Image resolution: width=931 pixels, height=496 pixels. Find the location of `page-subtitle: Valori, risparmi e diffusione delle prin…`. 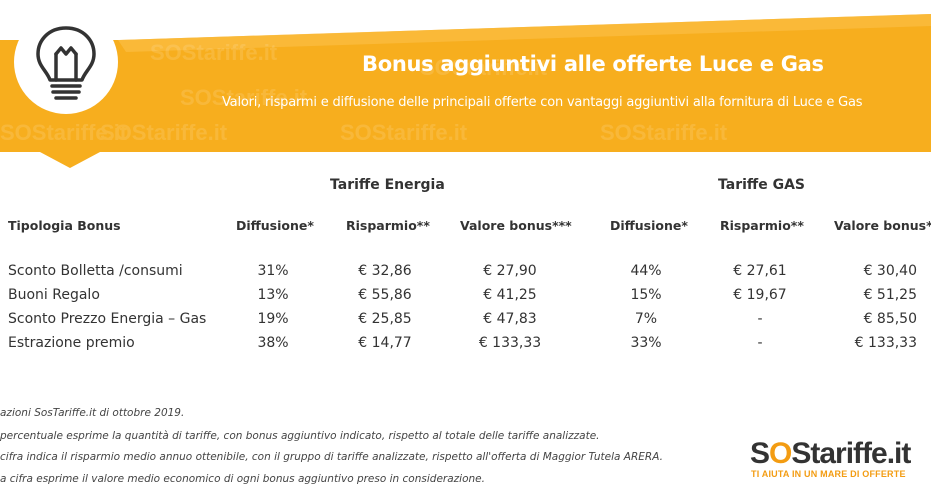

page-subtitle: Valori, risparmi e diffusione delle prin… is located at coordinates (542, 102).